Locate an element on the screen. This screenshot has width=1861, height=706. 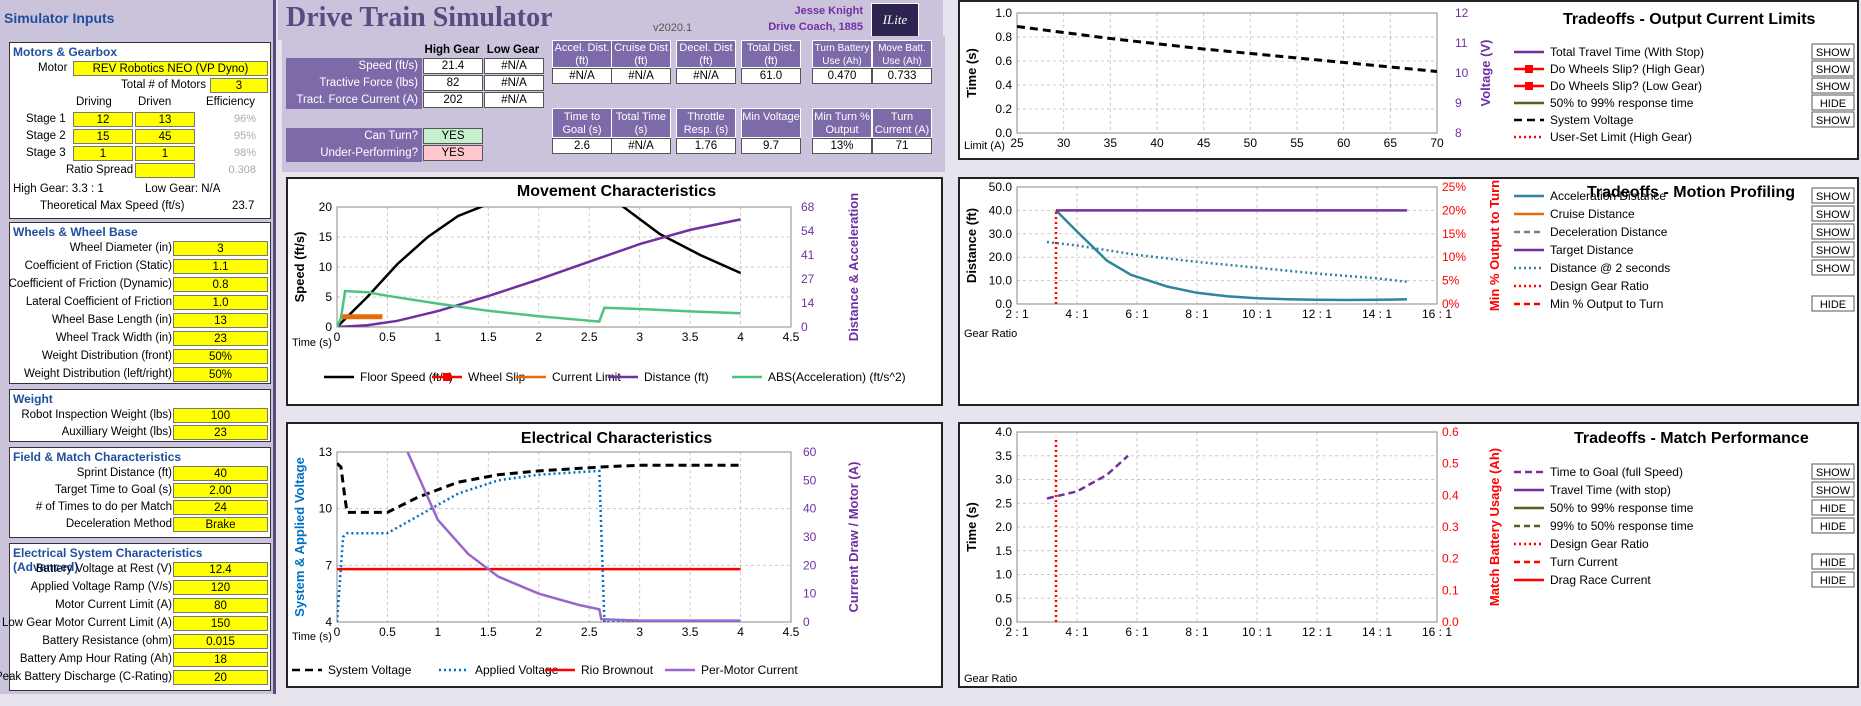
series-line is located at coordinates (573, 537).